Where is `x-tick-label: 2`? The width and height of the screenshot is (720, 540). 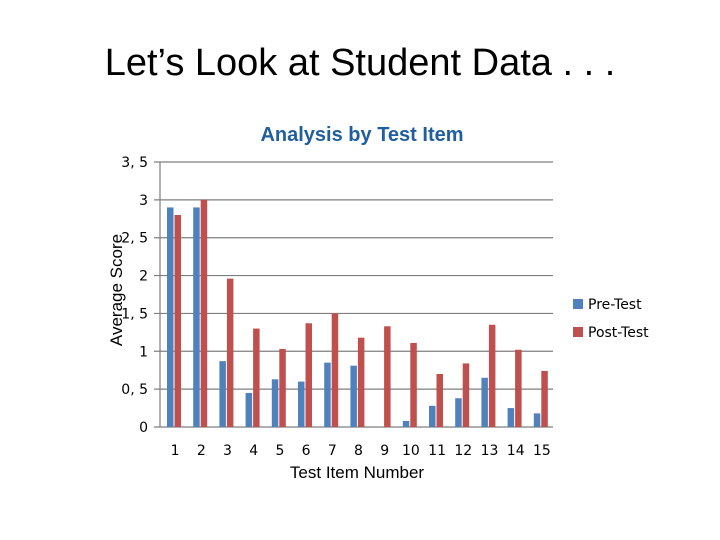
x-tick-label: 2 is located at coordinates (201, 451).